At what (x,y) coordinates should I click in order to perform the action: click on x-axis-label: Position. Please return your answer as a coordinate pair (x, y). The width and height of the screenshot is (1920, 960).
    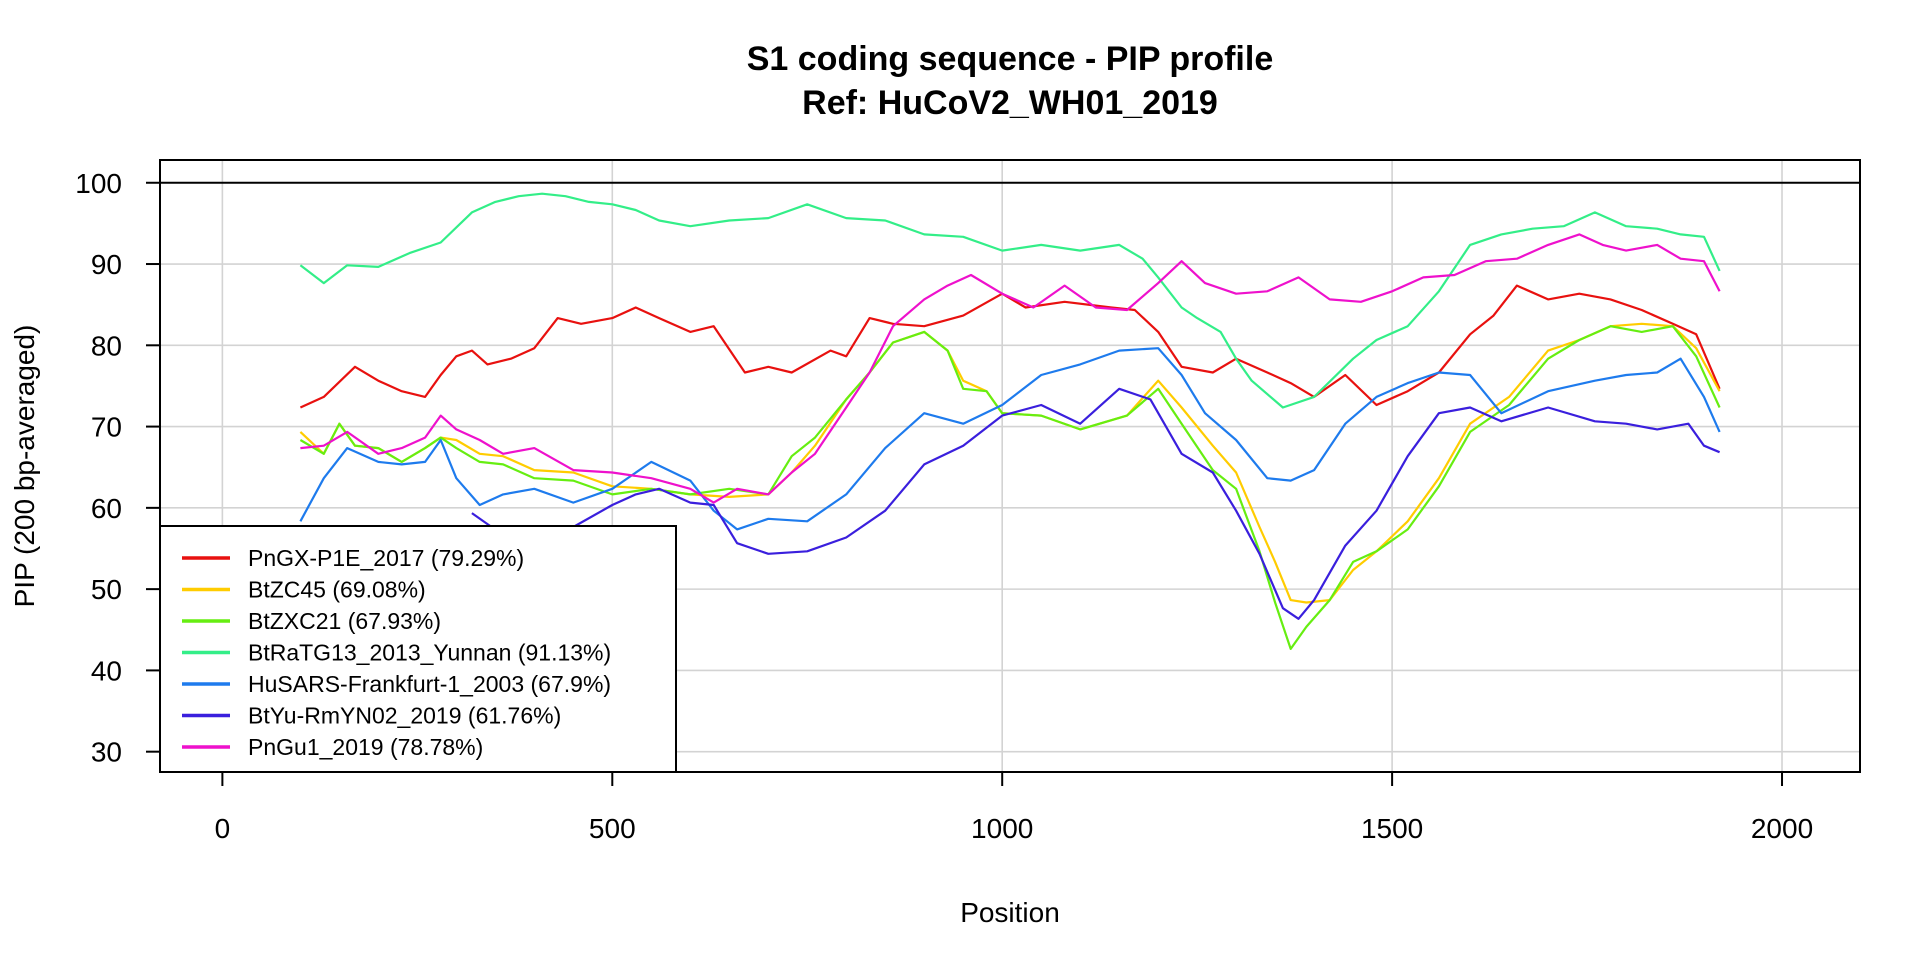
    Looking at the image, I should click on (1010, 912).